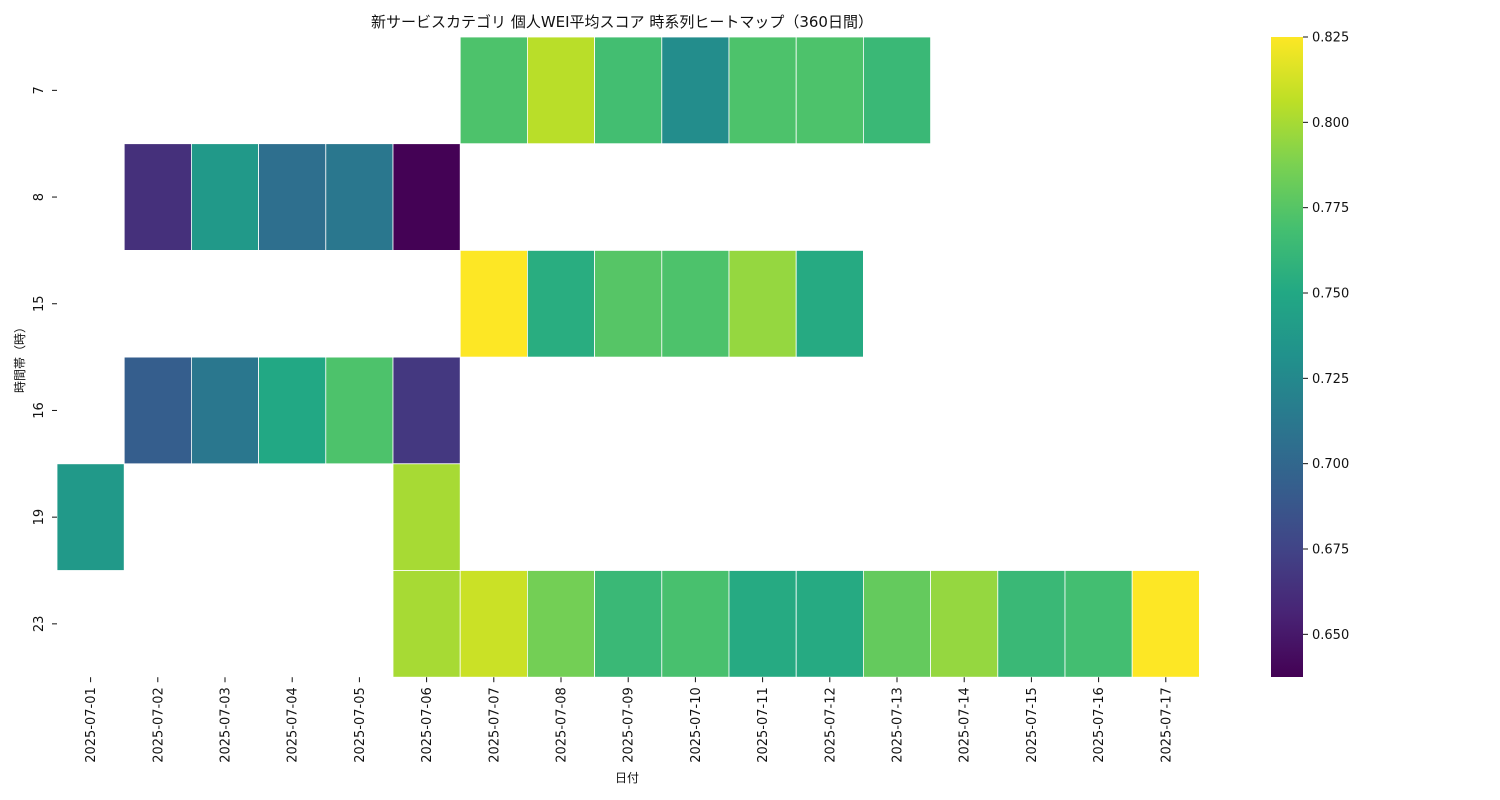 The image size is (1500, 800). Describe the element at coordinates (44, 359) in the screenshot. I see `y-axis-ticks: 7 8 15 16 19 23` at that location.